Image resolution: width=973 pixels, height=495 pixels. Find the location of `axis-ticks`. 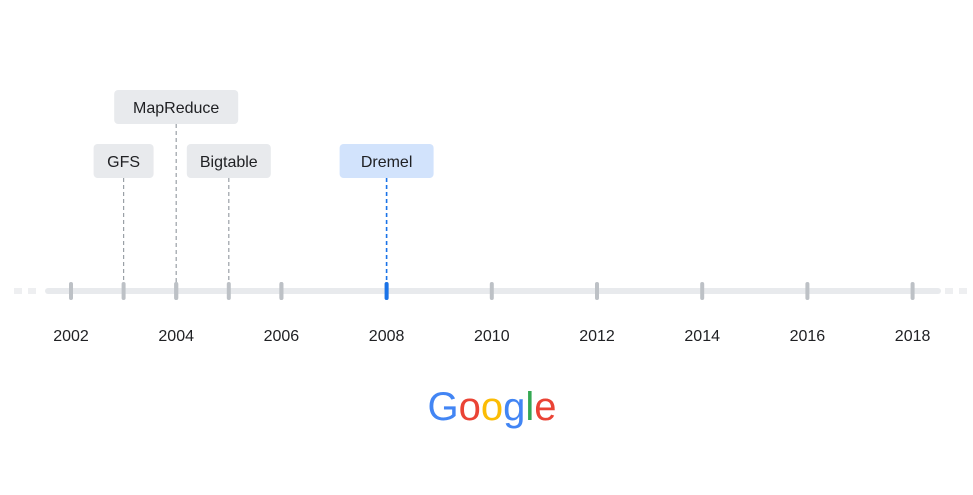

axis-ticks is located at coordinates (492, 291).